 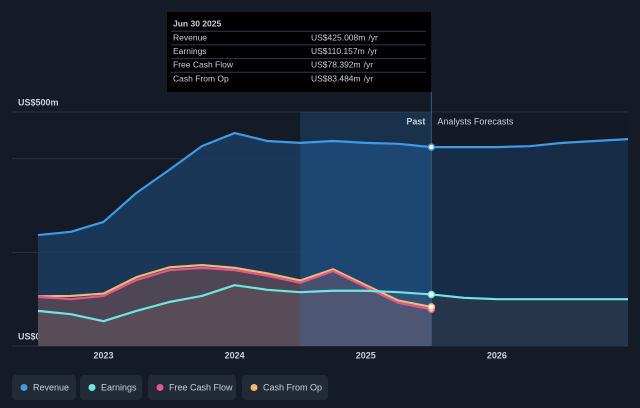 What do you see at coordinates (292, 387) in the screenshot?
I see `legend-label: Cash From Op` at bounding box center [292, 387].